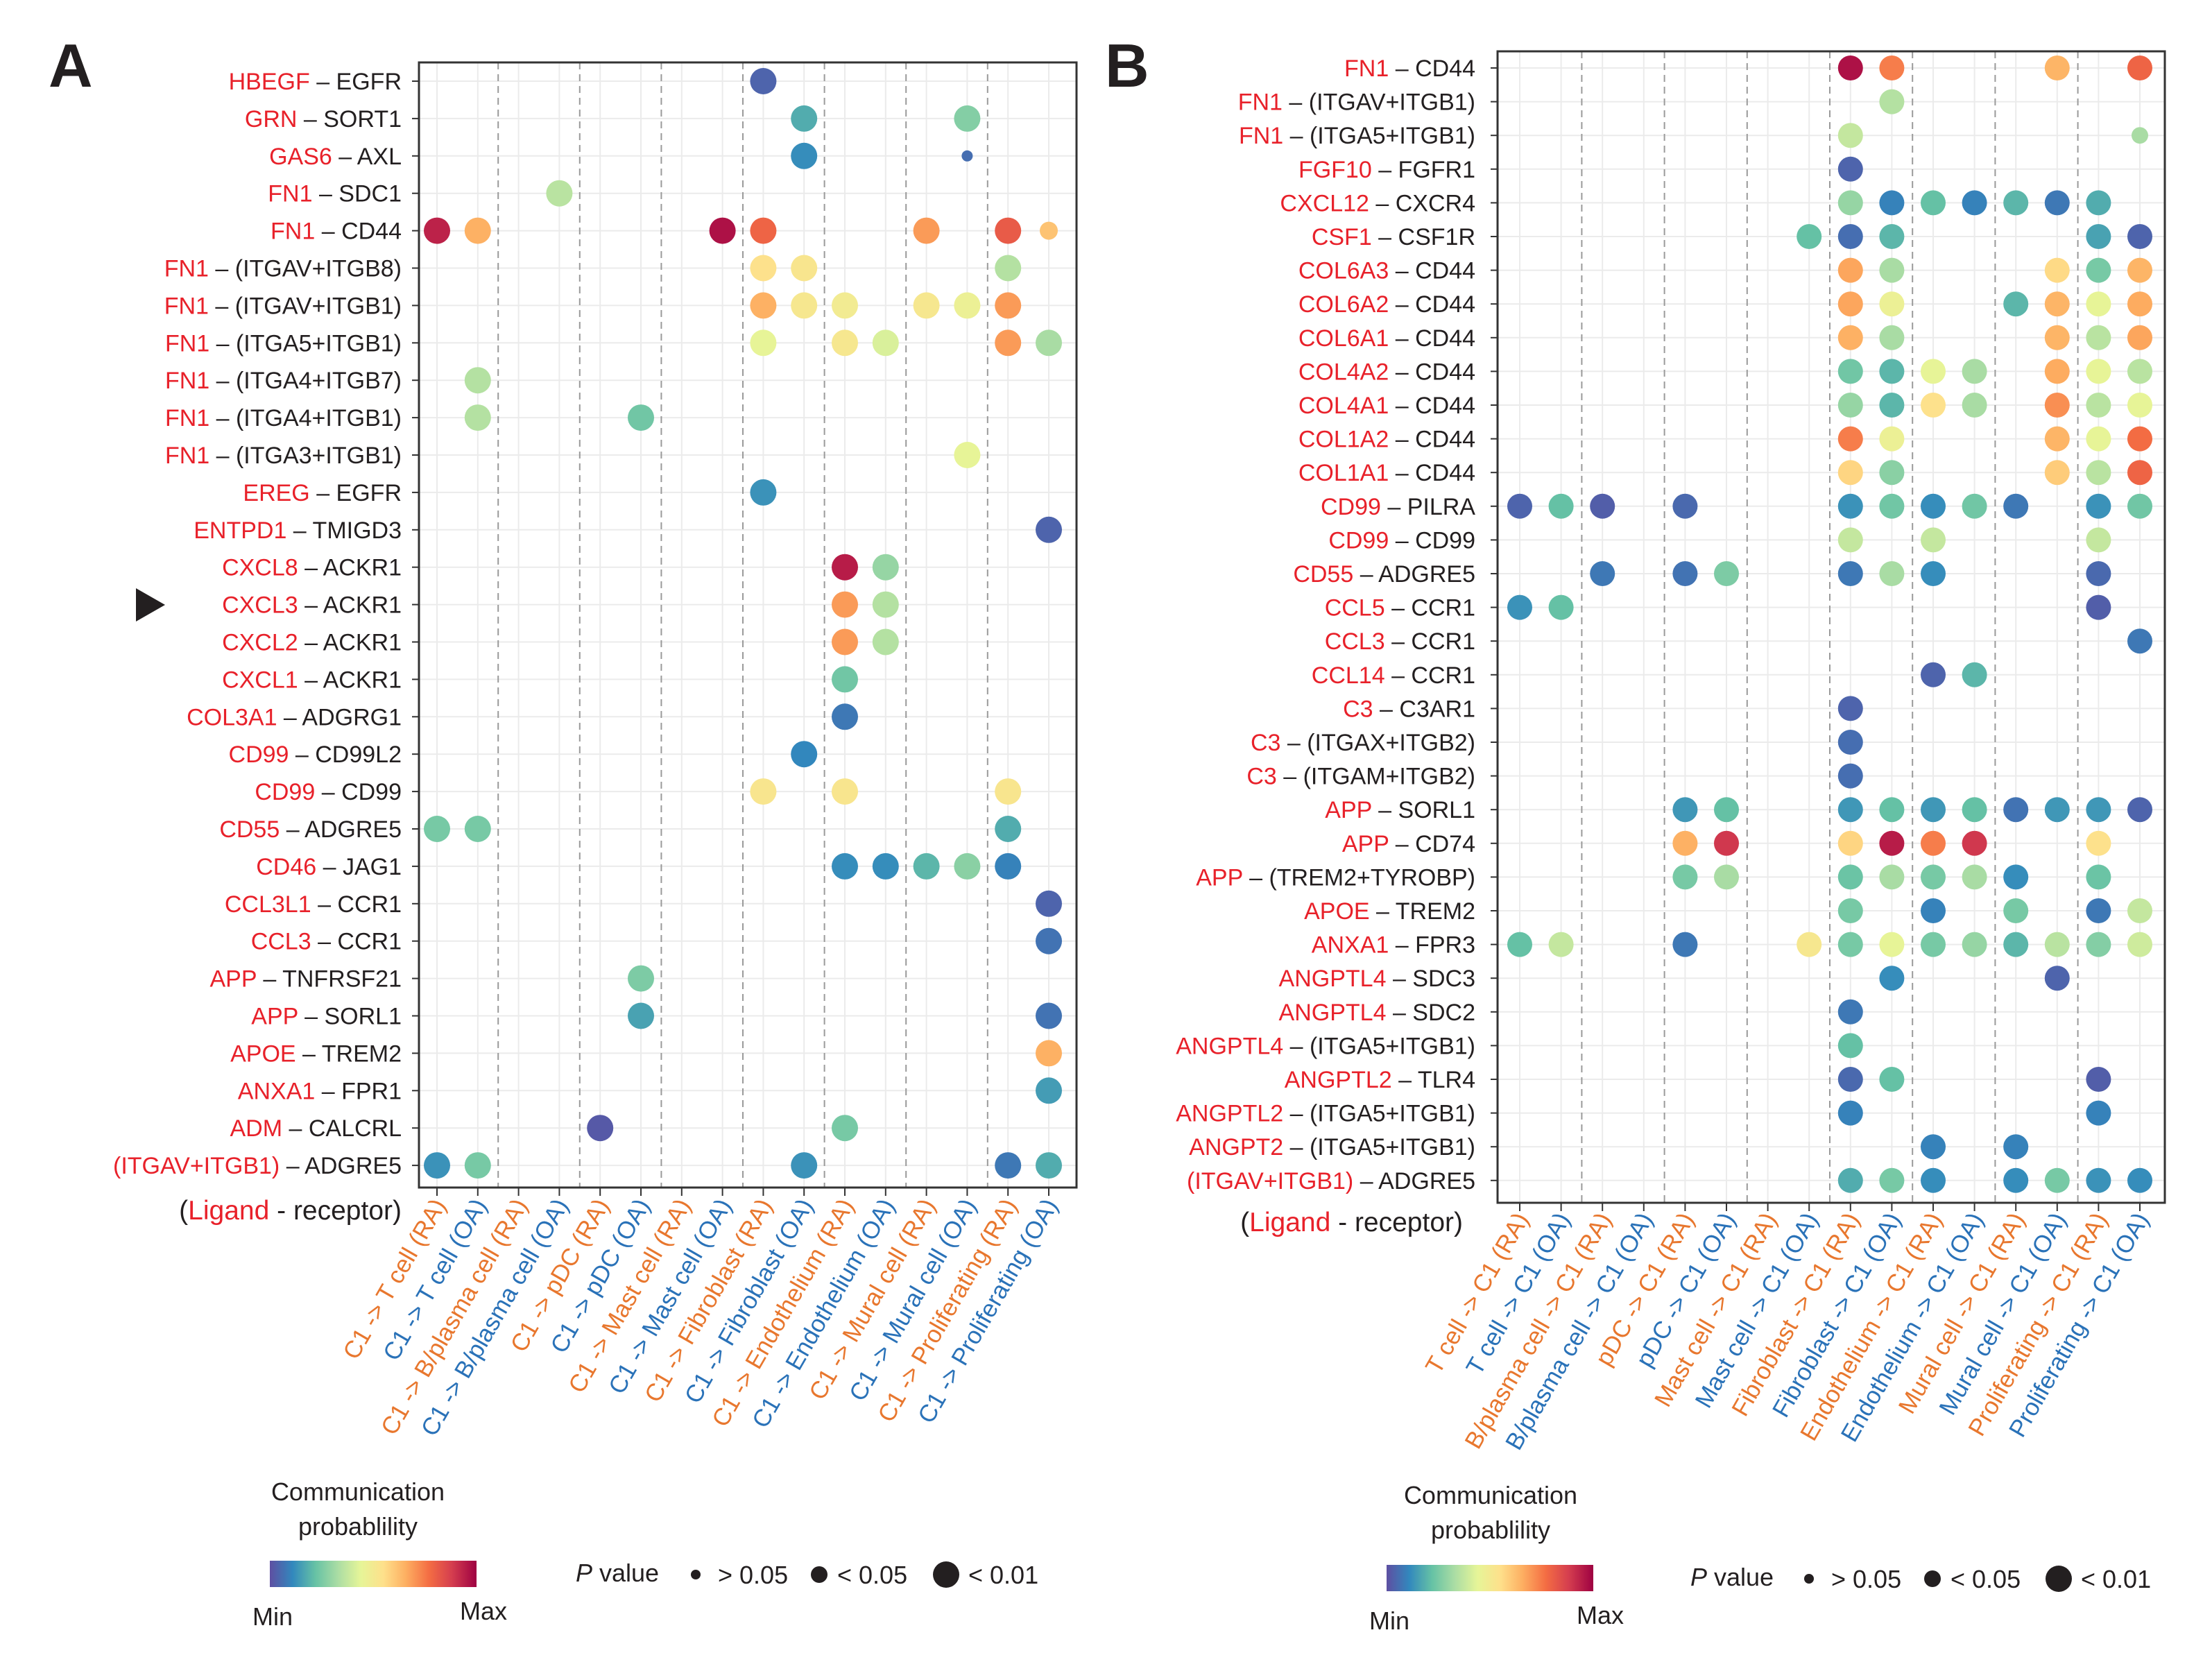  I want to click on y-tick-label: COL3A1 – ADGRG1, so click(294, 717).